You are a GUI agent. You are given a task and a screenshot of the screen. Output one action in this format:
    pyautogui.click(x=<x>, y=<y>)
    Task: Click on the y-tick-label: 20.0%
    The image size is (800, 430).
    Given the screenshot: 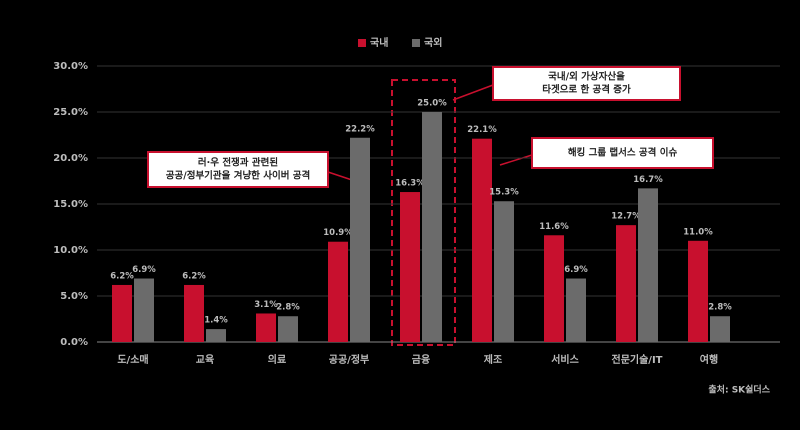 What is the action you would take?
    pyautogui.click(x=70, y=158)
    